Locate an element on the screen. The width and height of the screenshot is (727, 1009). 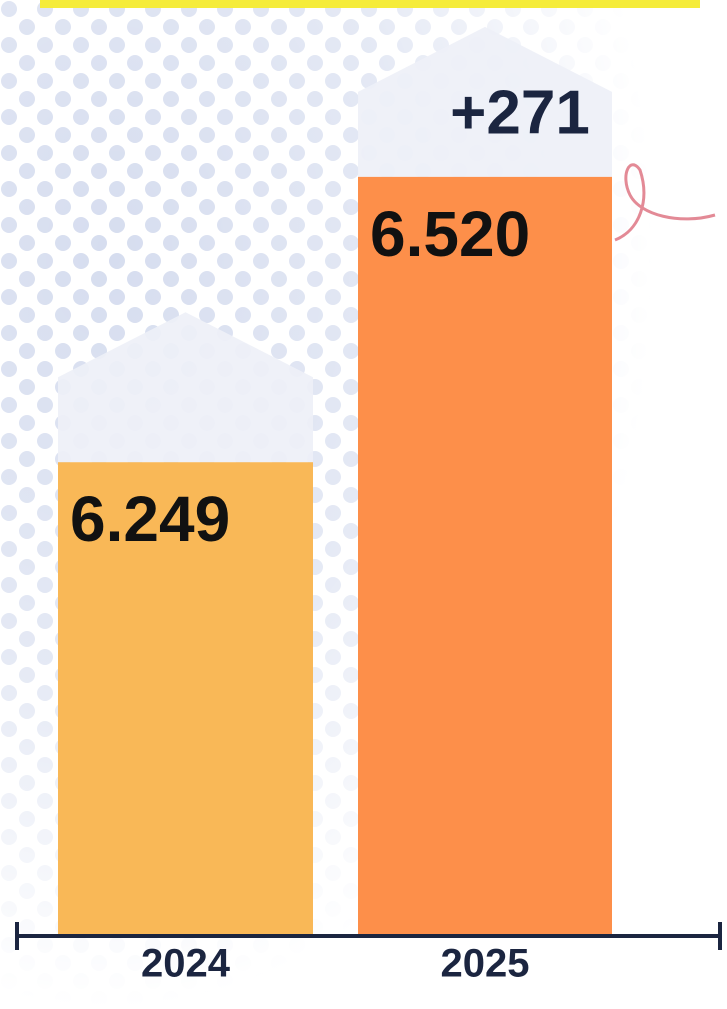
x-tick-label: 2025 is located at coordinates (485, 964).